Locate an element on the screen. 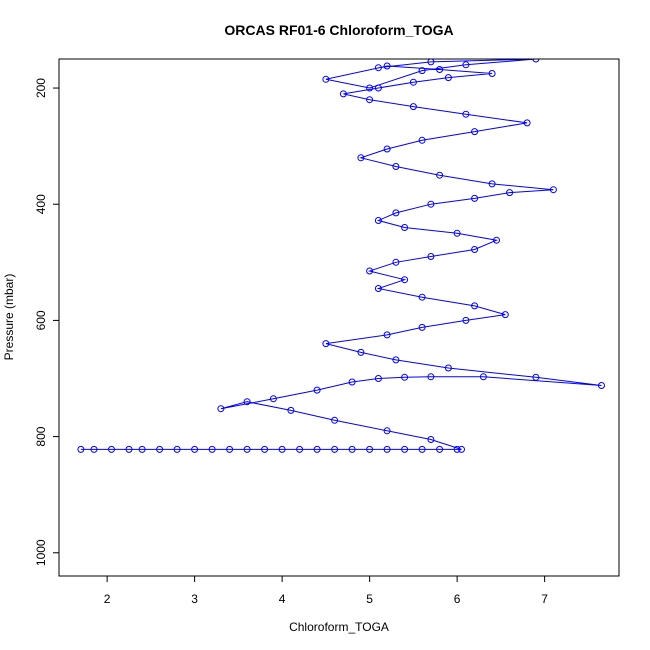 Image resolution: width=650 pixels, height=650 pixels. y-tick-label: 200 is located at coordinates (41, 88).